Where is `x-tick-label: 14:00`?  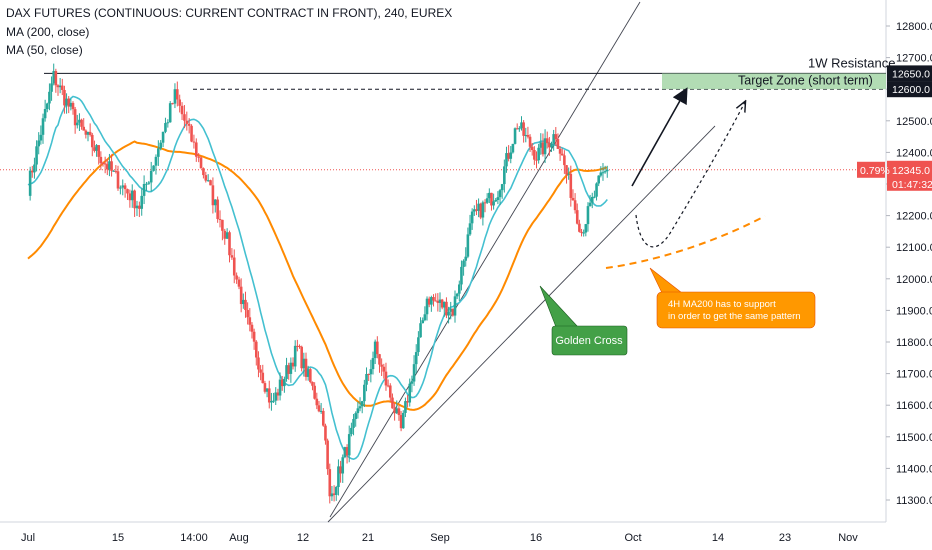 x-tick-label: 14:00 is located at coordinates (194, 538).